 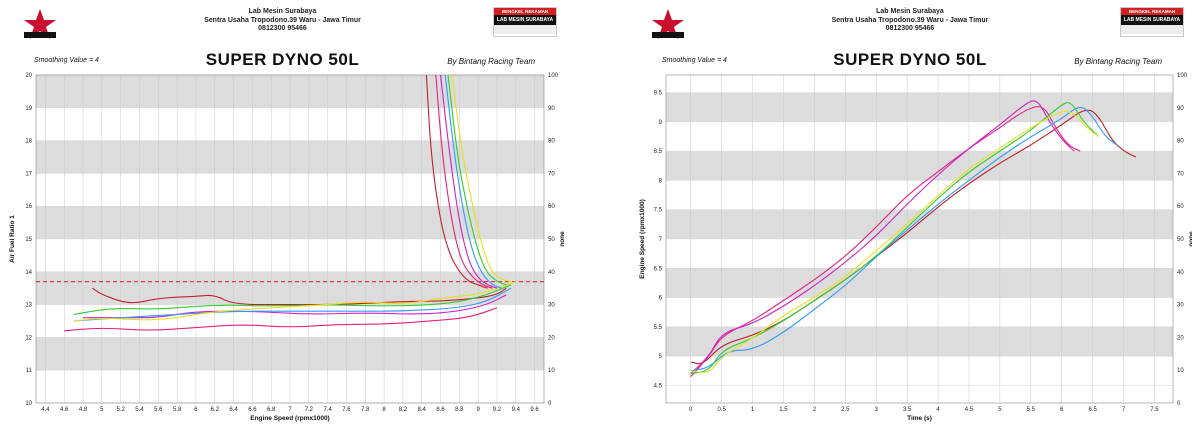 I want to click on y2-tick-label: 0, so click(x=1179, y=404).